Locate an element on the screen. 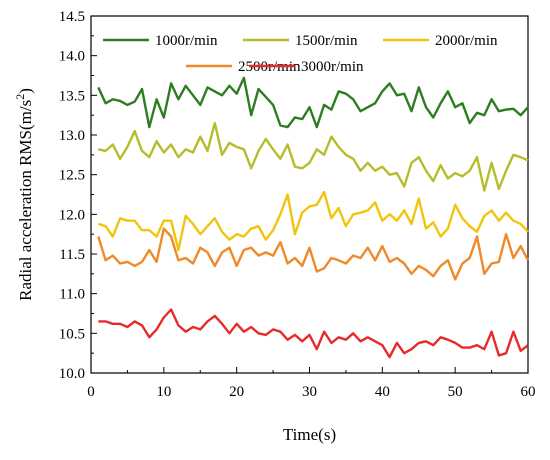 The width and height of the screenshot is (550, 460). y-tick-label: 12.5 is located at coordinates (72, 176).